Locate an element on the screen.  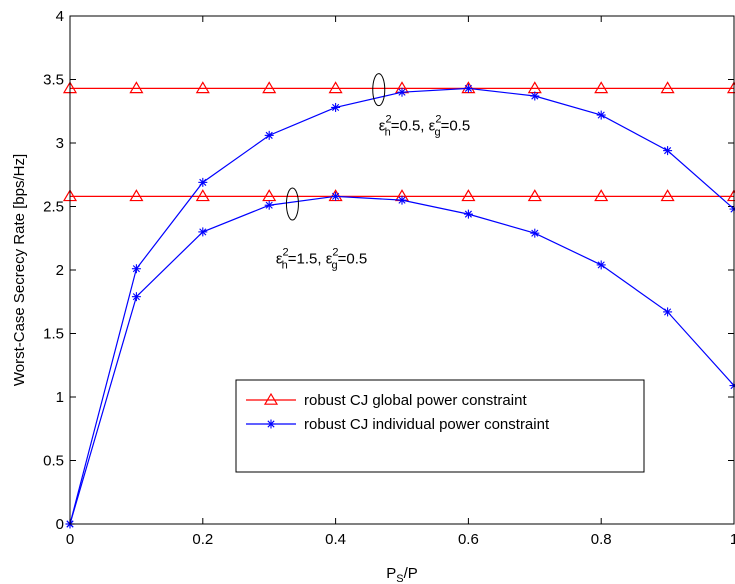
annotation-text: ε2 h=1.5, ε2 g=0.5 is located at coordinates (321, 259).